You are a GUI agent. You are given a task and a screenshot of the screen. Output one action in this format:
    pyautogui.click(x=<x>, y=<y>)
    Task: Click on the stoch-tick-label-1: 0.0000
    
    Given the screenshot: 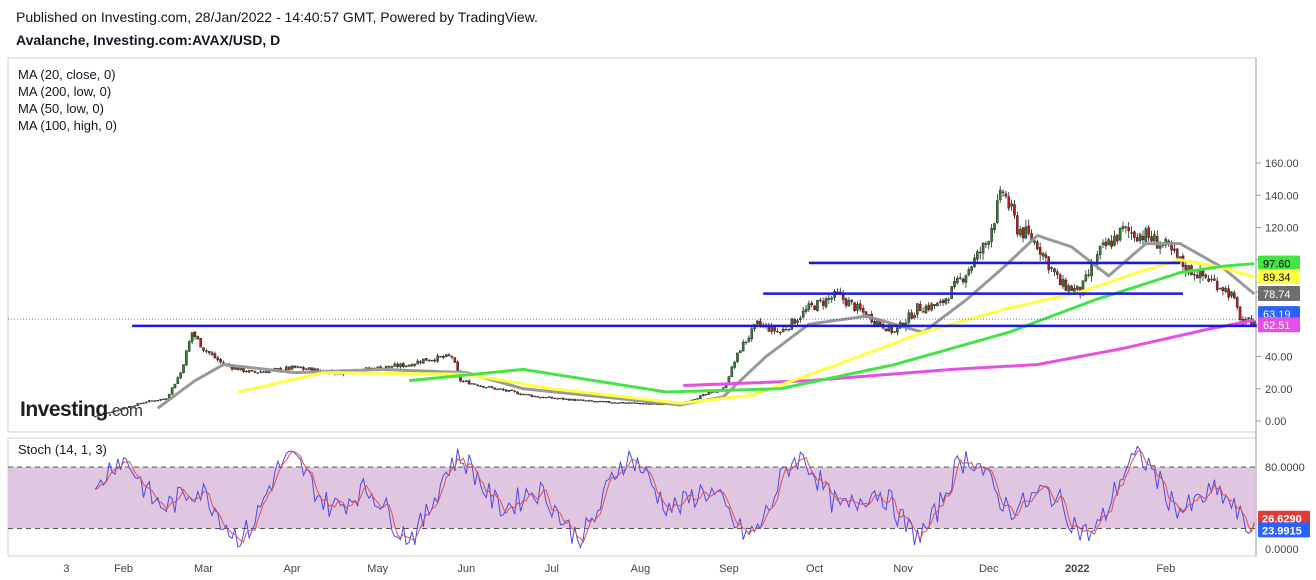 What is the action you would take?
    pyautogui.click(x=1282, y=550)
    